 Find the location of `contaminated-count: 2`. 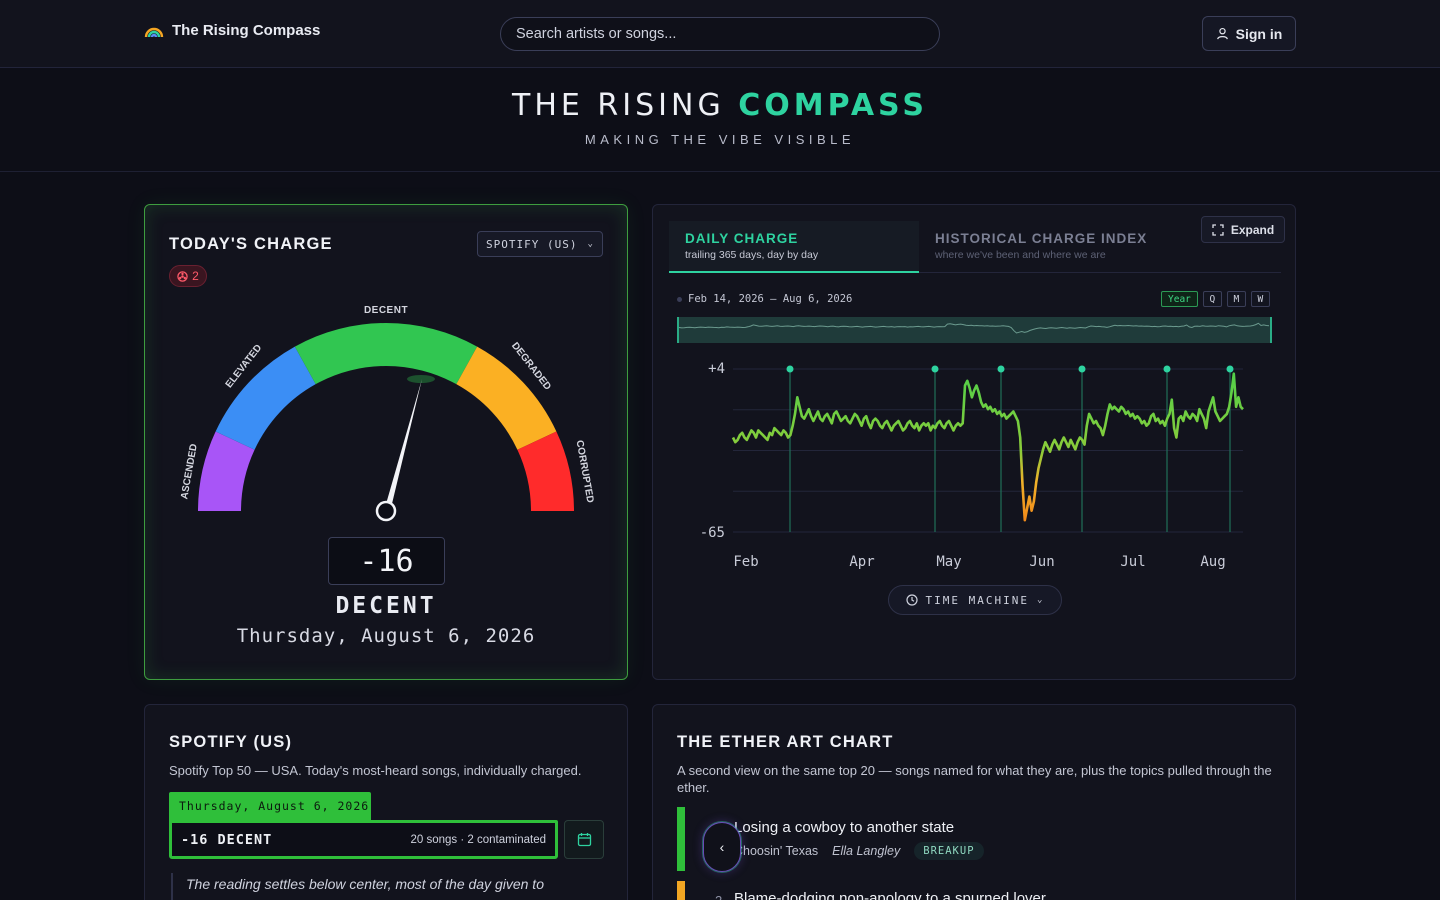

contaminated-count: 2 is located at coordinates (195, 276).